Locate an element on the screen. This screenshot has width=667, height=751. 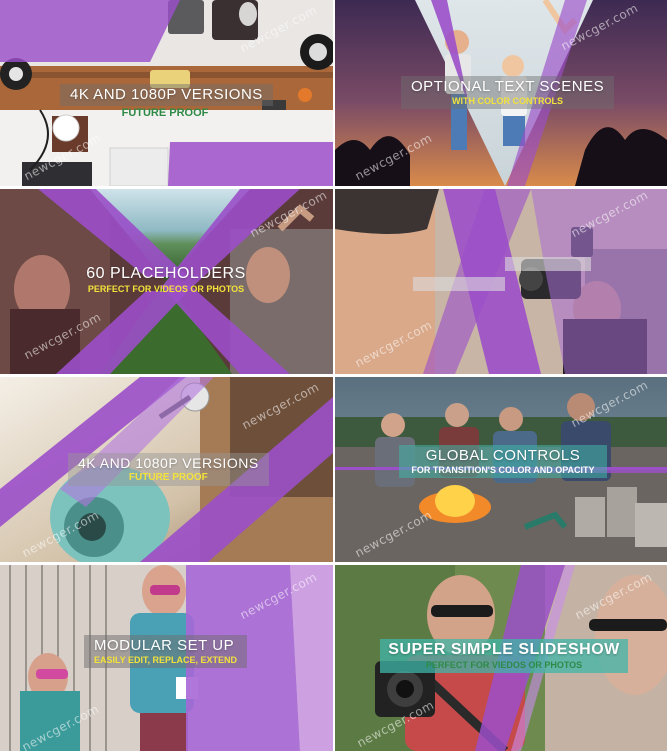
camera-girl-scene-image is located at coordinates (501, 281).